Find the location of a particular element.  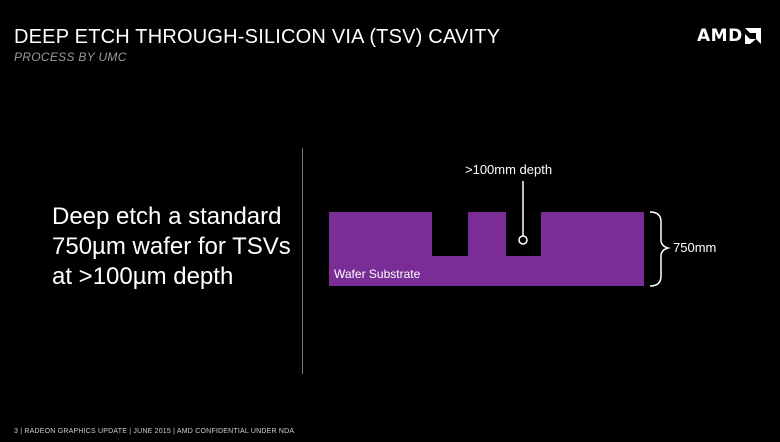

body-line: 750µm wafer for TSVs is located at coordinates (171, 246).